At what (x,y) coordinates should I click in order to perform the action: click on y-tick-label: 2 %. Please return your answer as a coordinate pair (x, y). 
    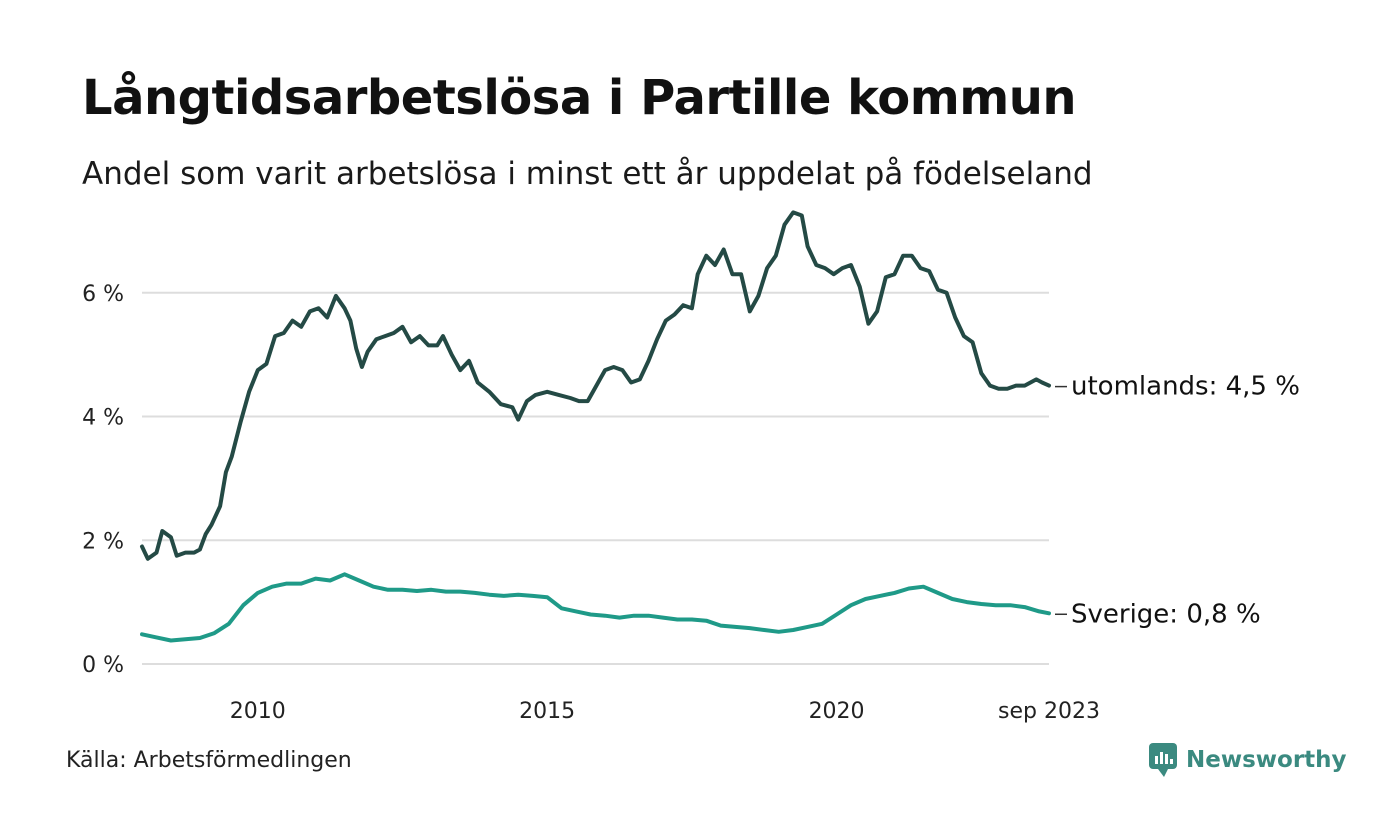
    Looking at the image, I should click on (103, 541).